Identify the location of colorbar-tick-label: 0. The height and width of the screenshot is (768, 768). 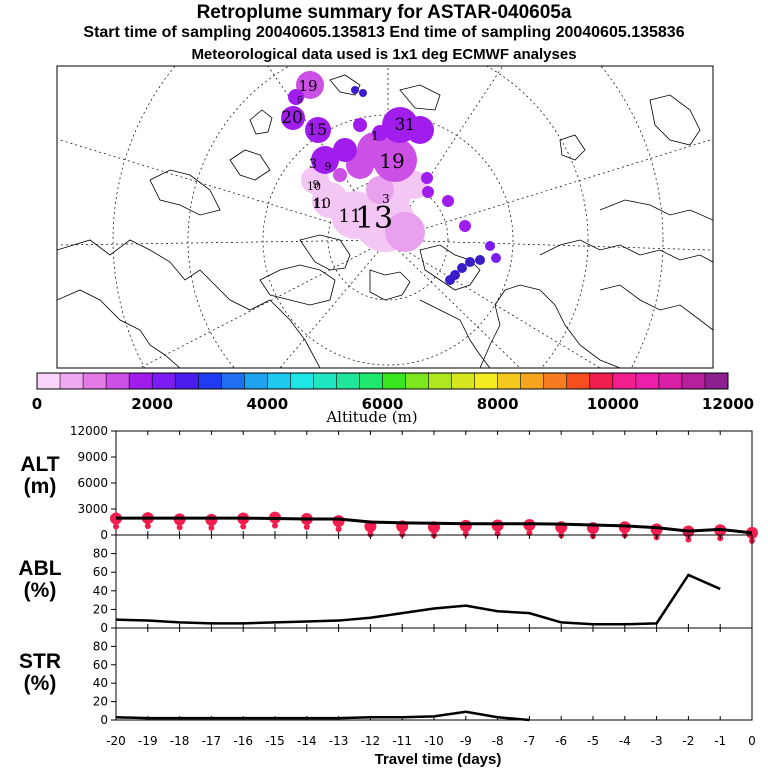
(37, 404).